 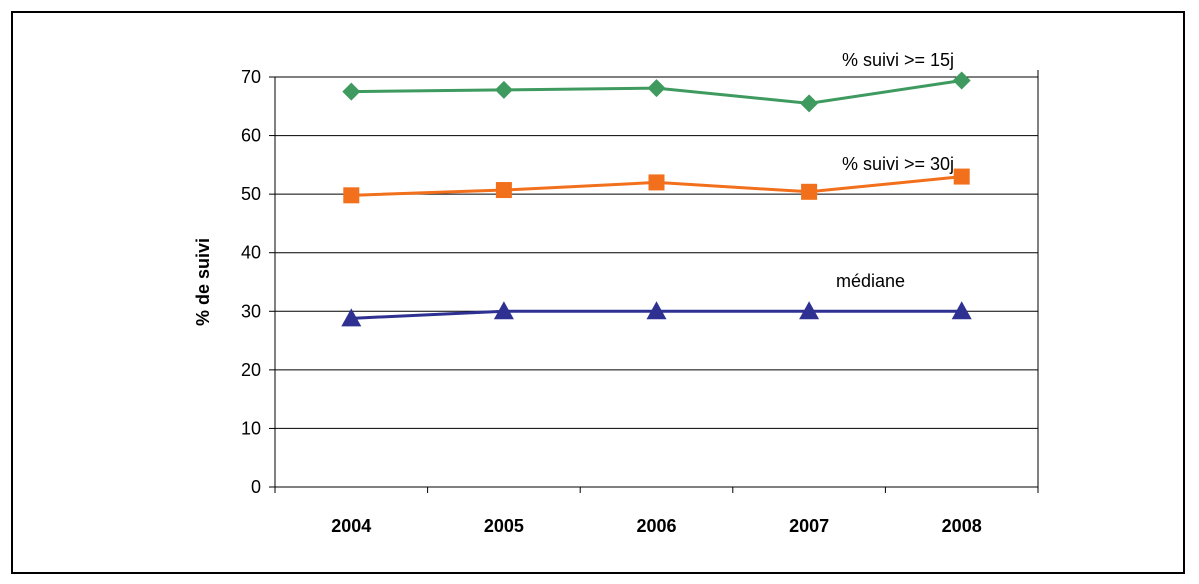 I want to click on y-tick-labels: 0 10 20 30 40 50 60 70, so click(x=258, y=282).